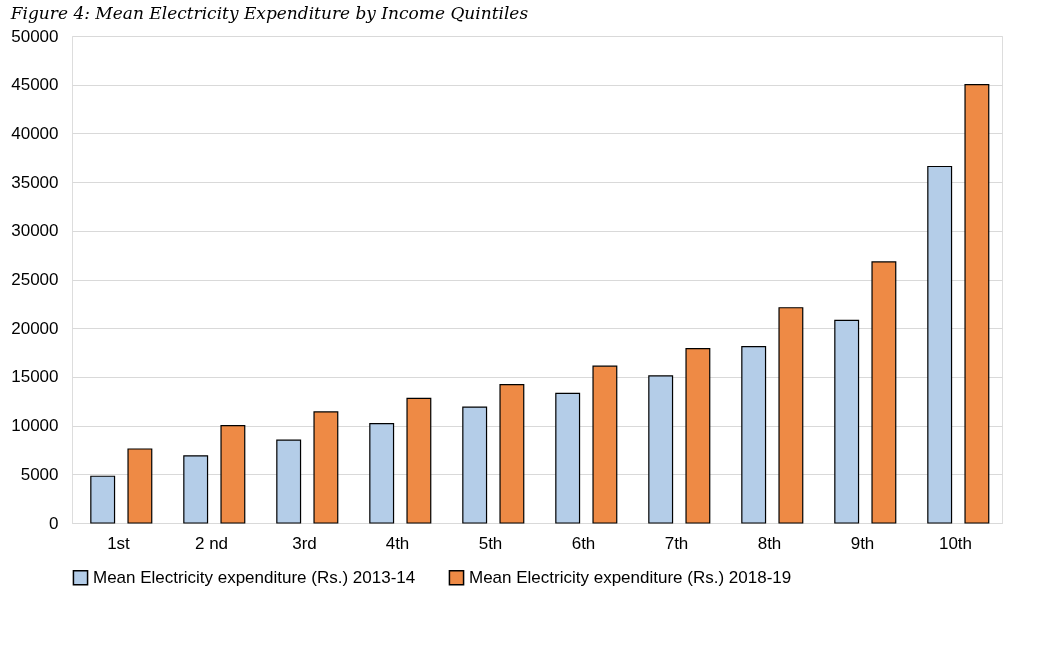  What do you see at coordinates (254, 577) in the screenshot?
I see `legend-label: Mean Electricity expenditure (Rs.) 2013-14` at bounding box center [254, 577].